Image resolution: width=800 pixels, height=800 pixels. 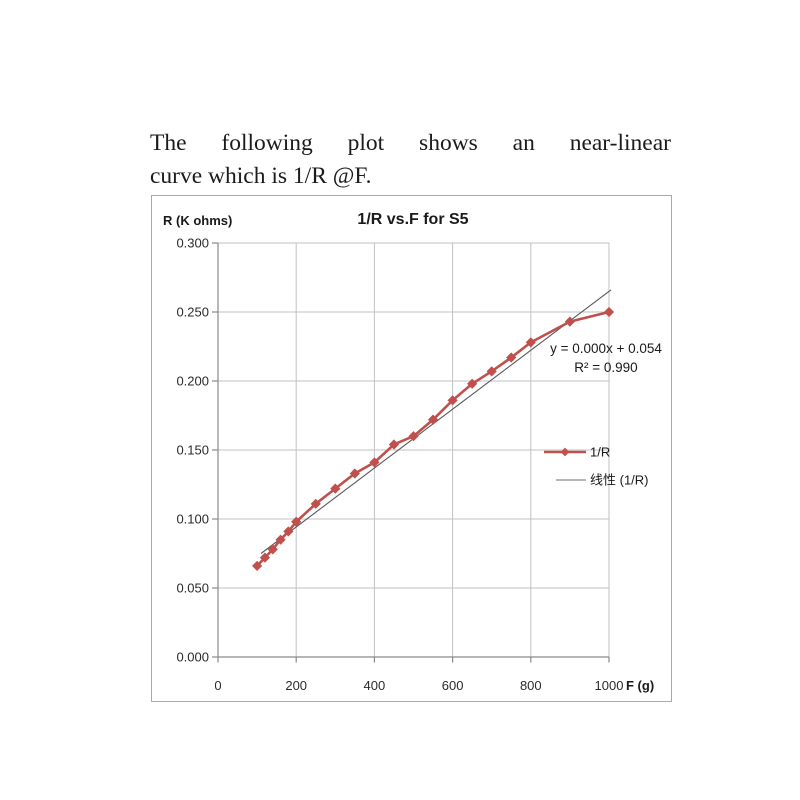 What do you see at coordinates (609, 685) in the screenshot?
I see `x-tick-label-1000: 1000` at bounding box center [609, 685].